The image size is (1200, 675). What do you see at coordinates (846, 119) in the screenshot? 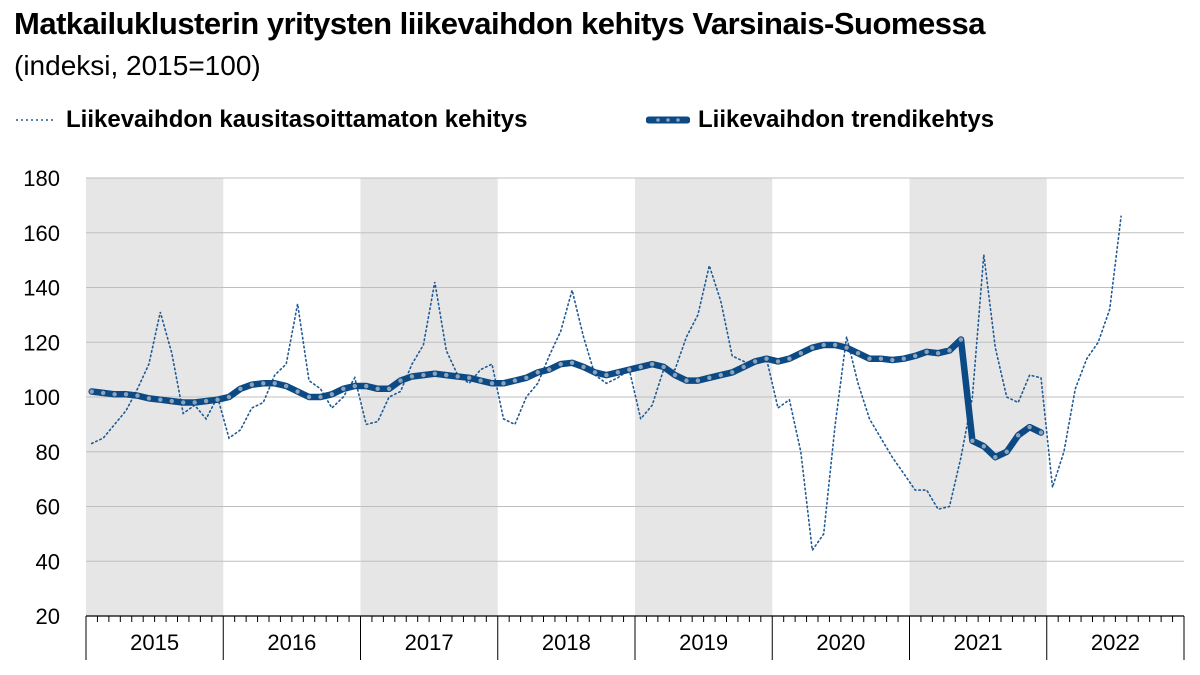
I see `legend-label-trend: Liikevaihdon trendikehtys` at bounding box center [846, 119].